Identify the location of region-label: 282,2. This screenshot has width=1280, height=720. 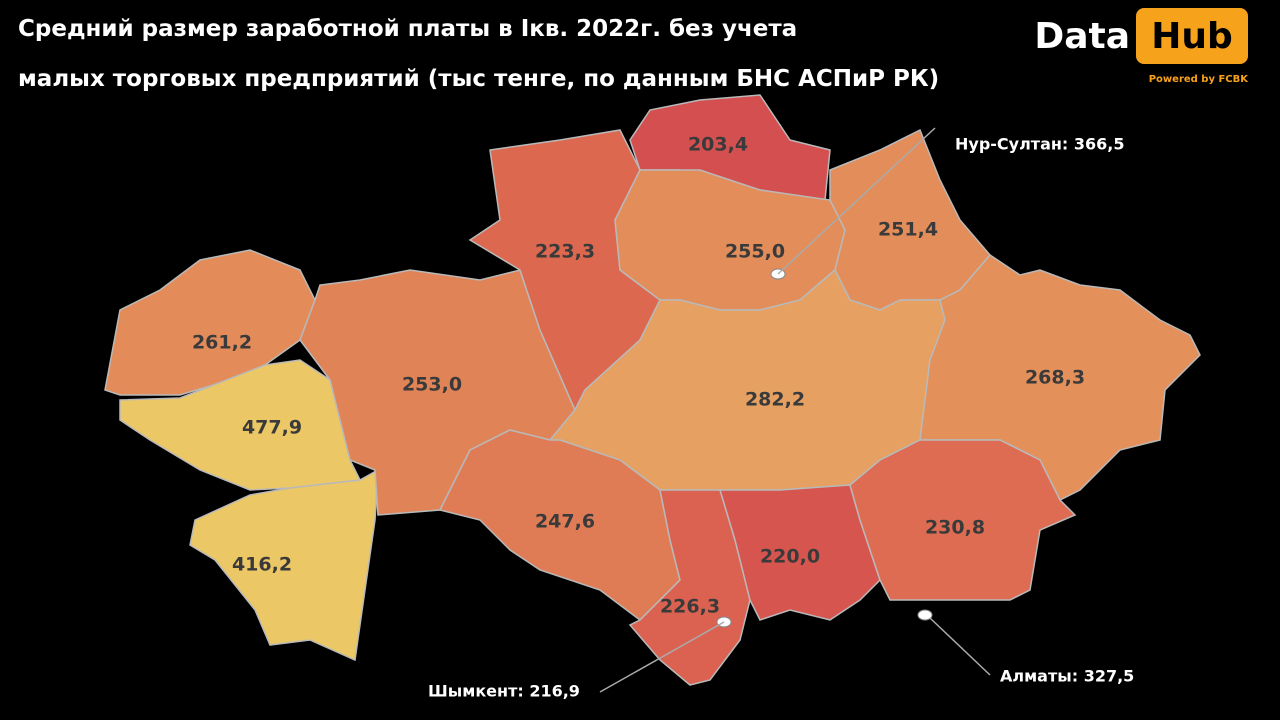
(775, 400).